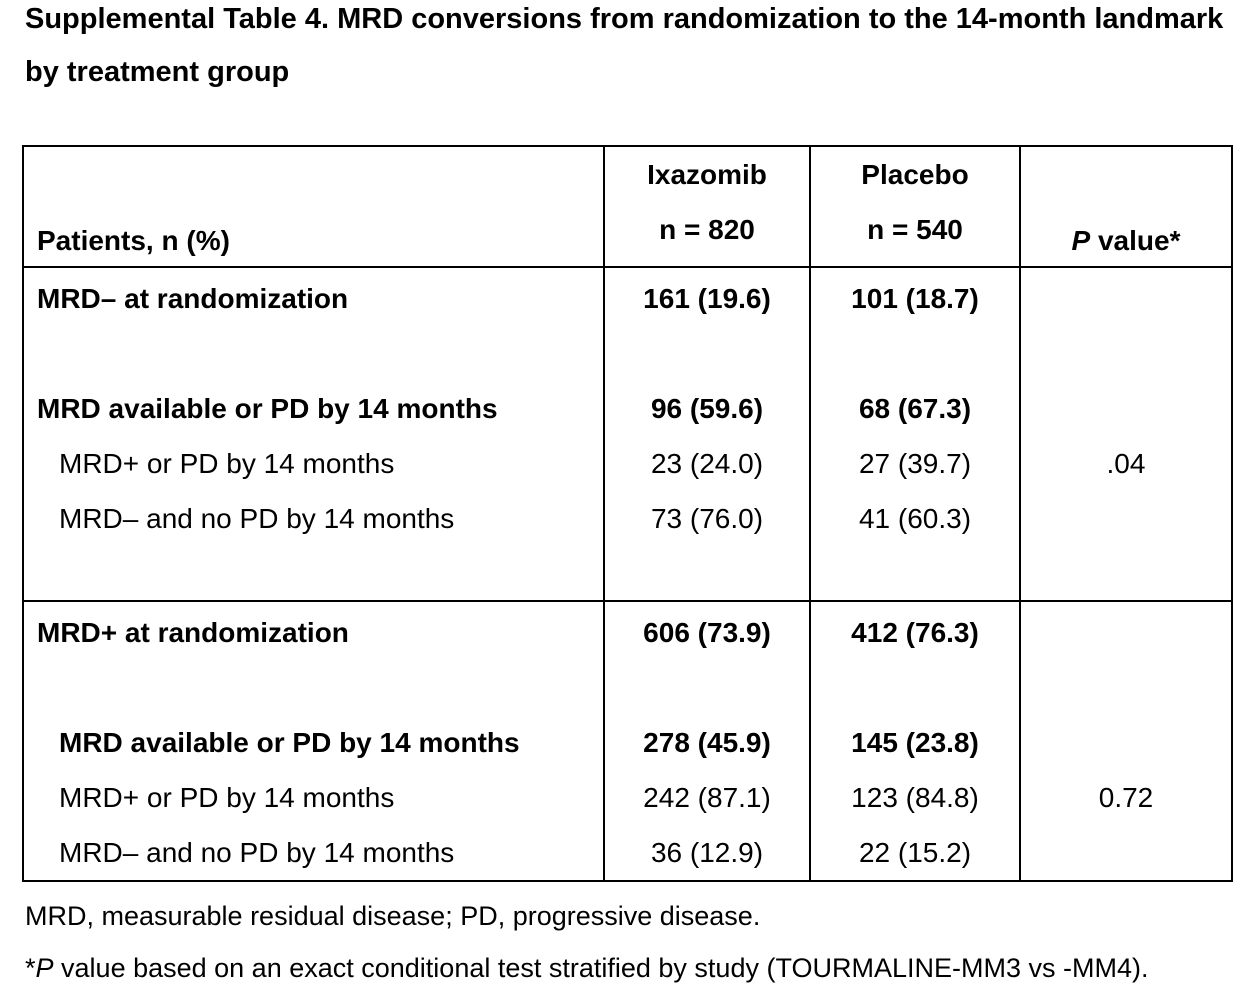  I want to click on section2-pvalue-cell: 0.72, so click(1126, 741).